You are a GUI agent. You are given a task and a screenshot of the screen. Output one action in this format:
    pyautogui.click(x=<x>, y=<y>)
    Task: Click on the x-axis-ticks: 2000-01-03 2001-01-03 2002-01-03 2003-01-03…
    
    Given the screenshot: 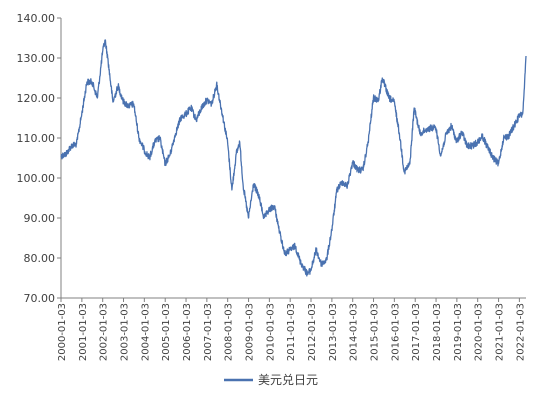 What is the action you would take?
    pyautogui.click(x=291, y=329)
    